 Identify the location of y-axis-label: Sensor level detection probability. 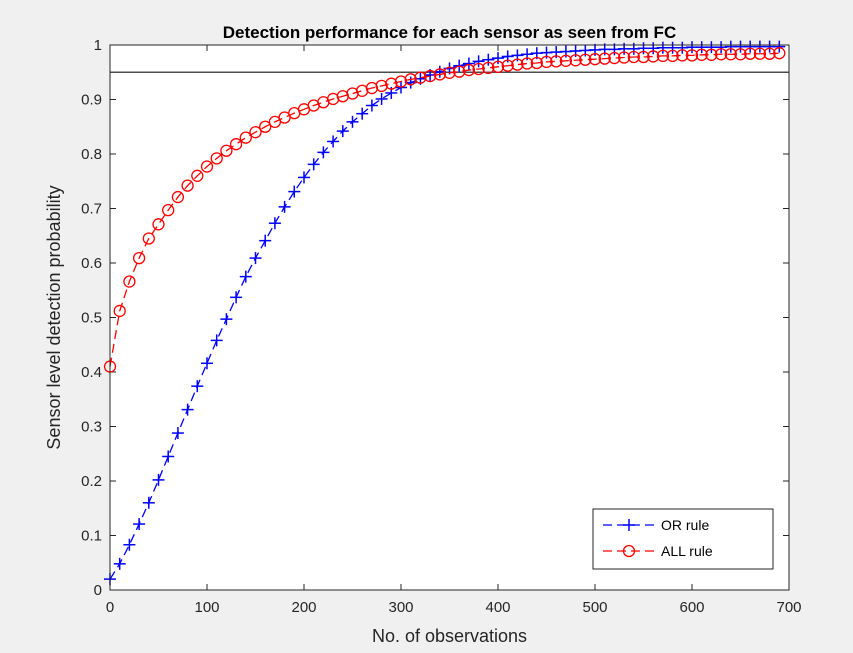
(54, 317).